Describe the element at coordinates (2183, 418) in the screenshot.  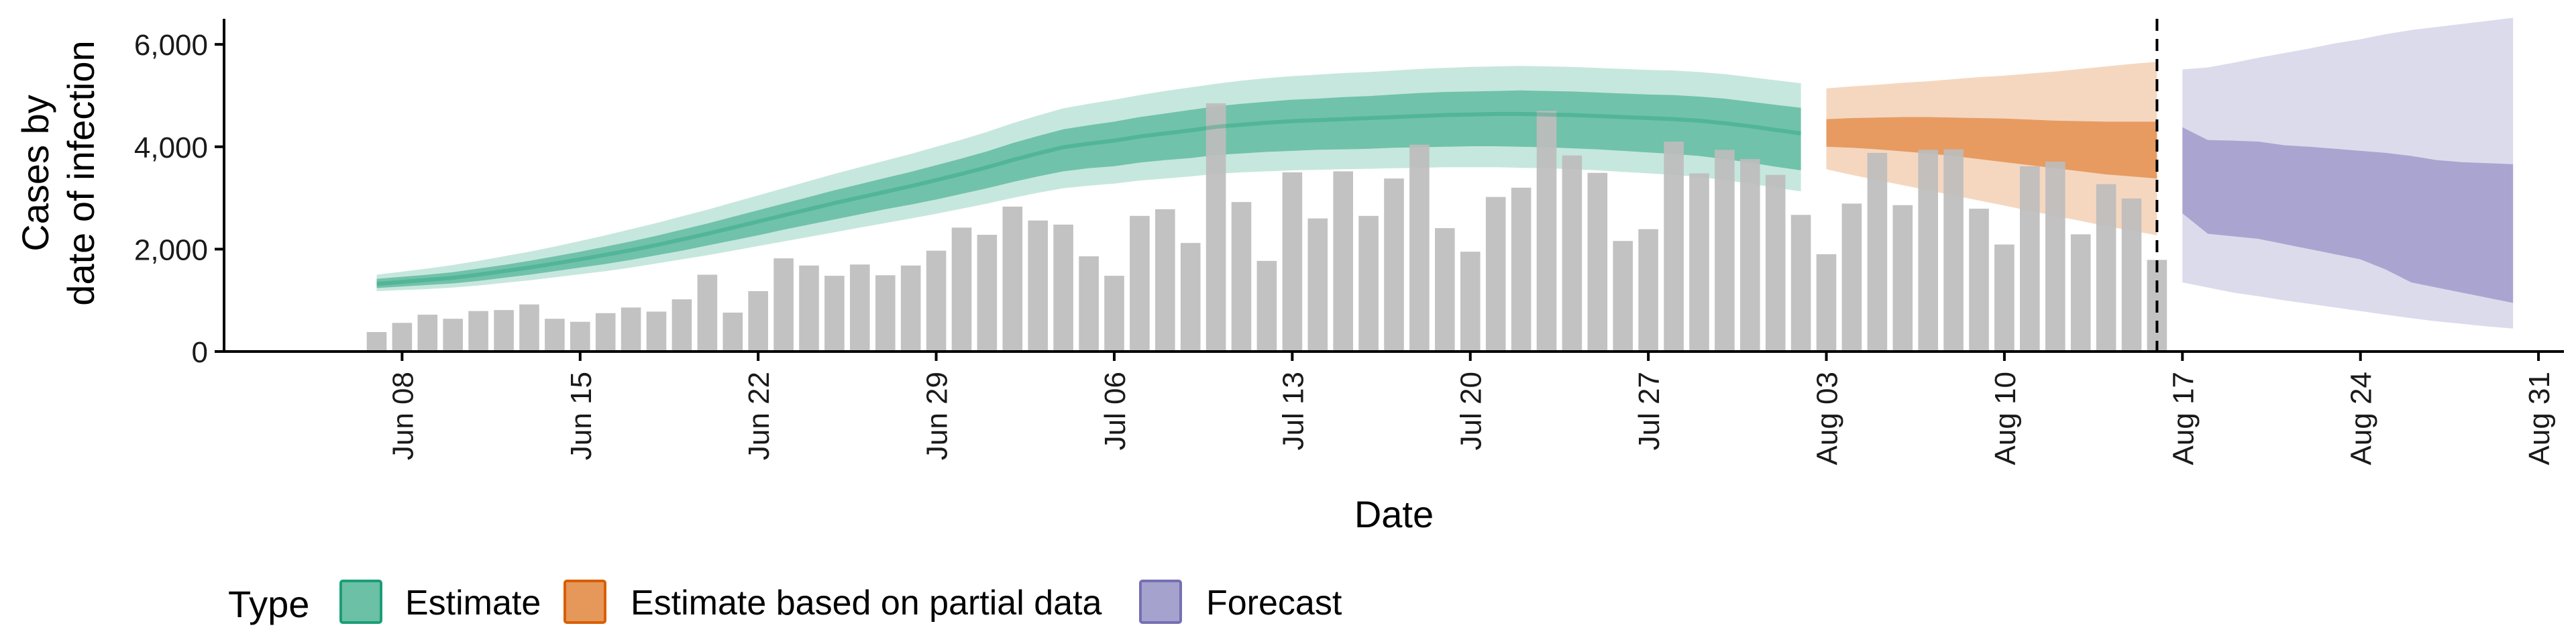
I see `x-tick-label: Aug 17` at that location.